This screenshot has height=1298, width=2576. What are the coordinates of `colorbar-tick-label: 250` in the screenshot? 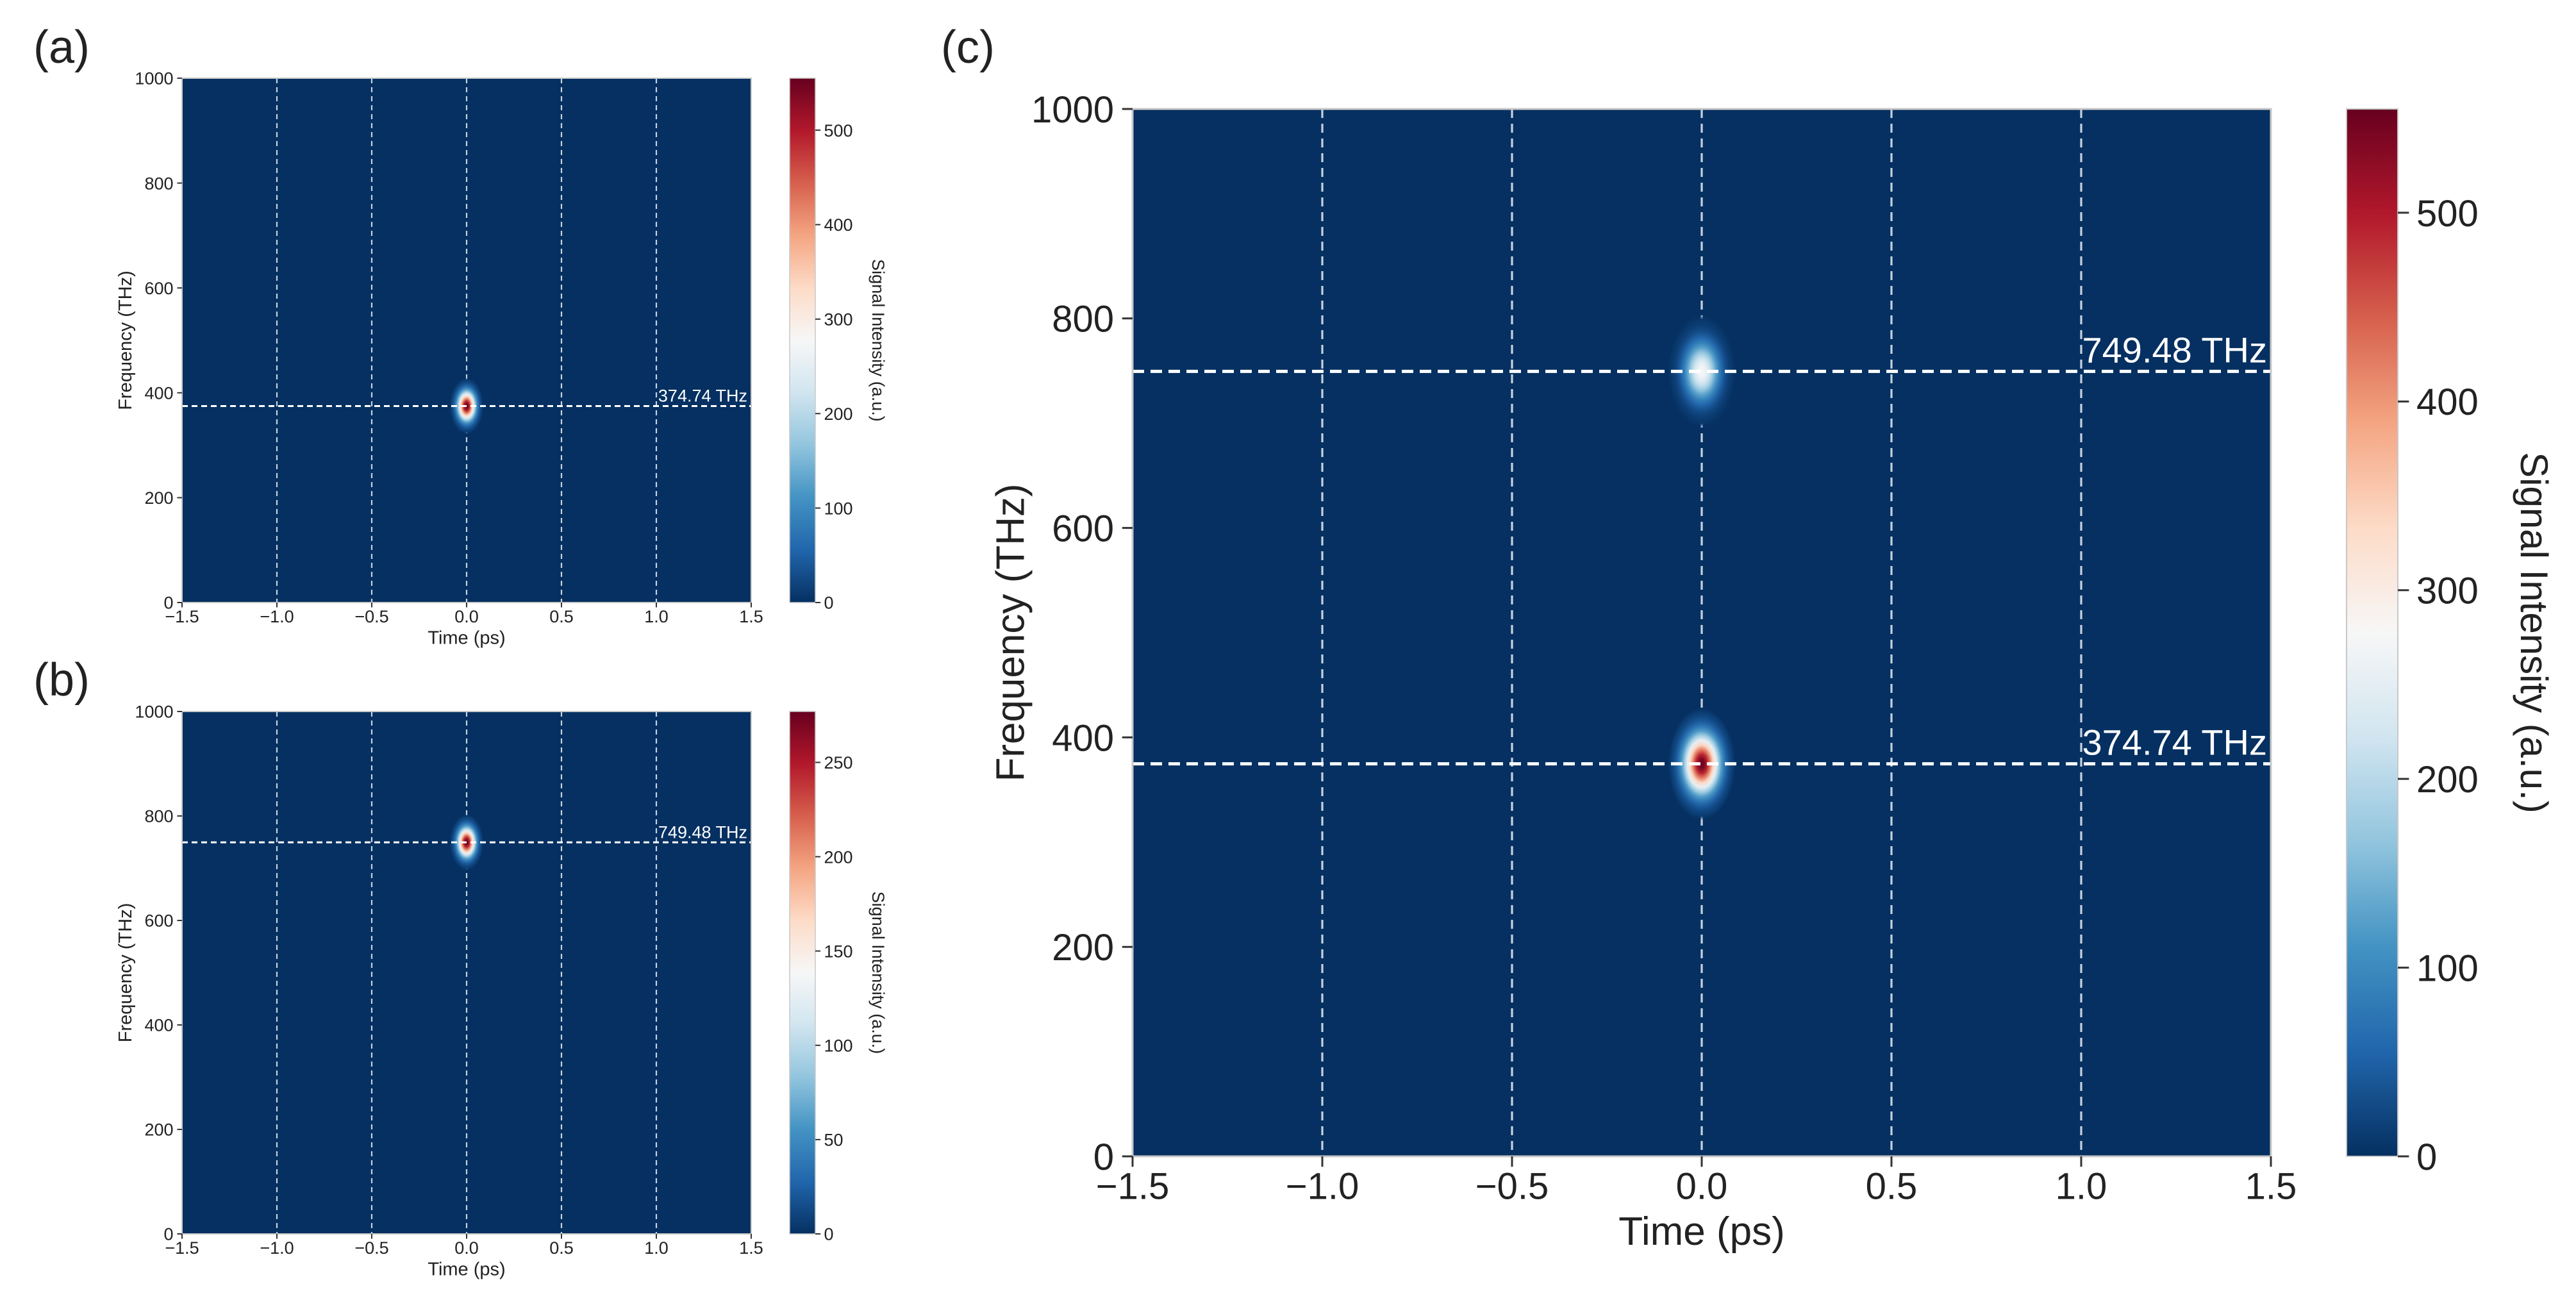 It's located at (838, 763).